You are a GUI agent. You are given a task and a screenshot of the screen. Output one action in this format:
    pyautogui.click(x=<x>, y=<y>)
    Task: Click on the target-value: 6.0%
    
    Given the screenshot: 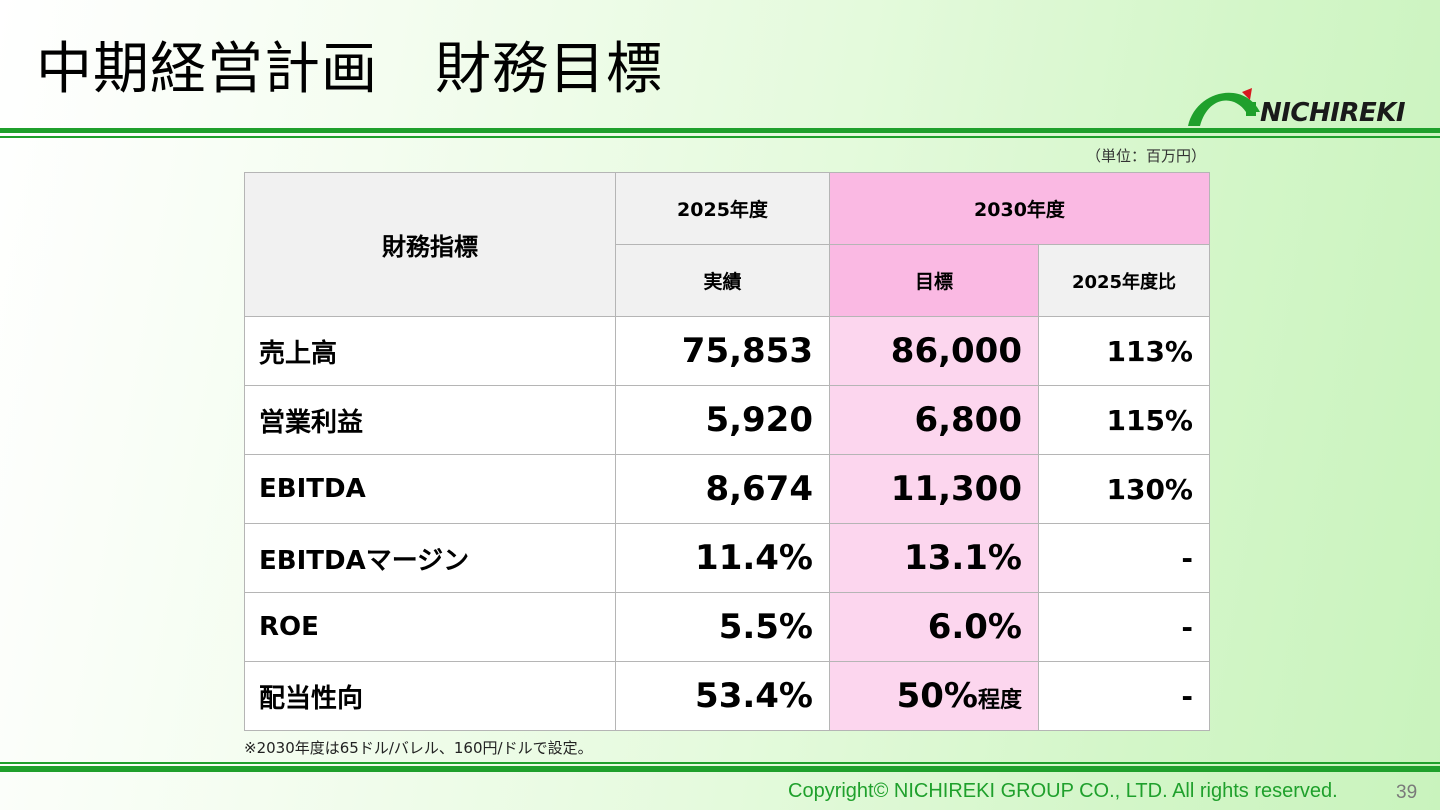 What is the action you would take?
    pyautogui.click(x=974, y=627)
    